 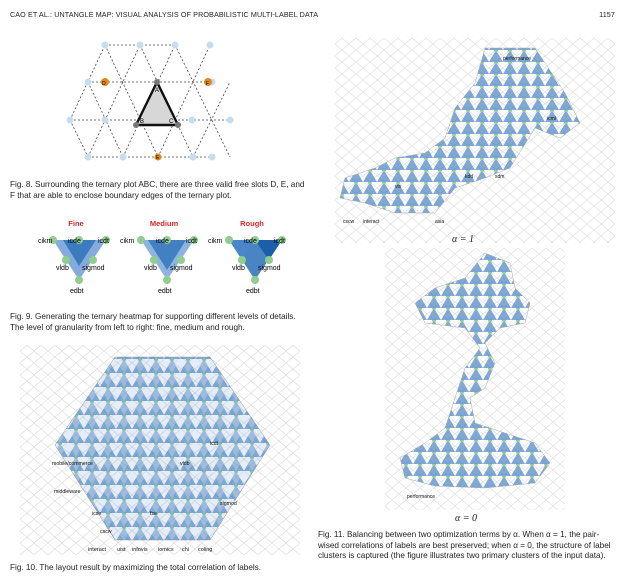 What do you see at coordinates (185, 550) in the screenshot?
I see `fig10-bottom-label-5: chi` at bounding box center [185, 550].